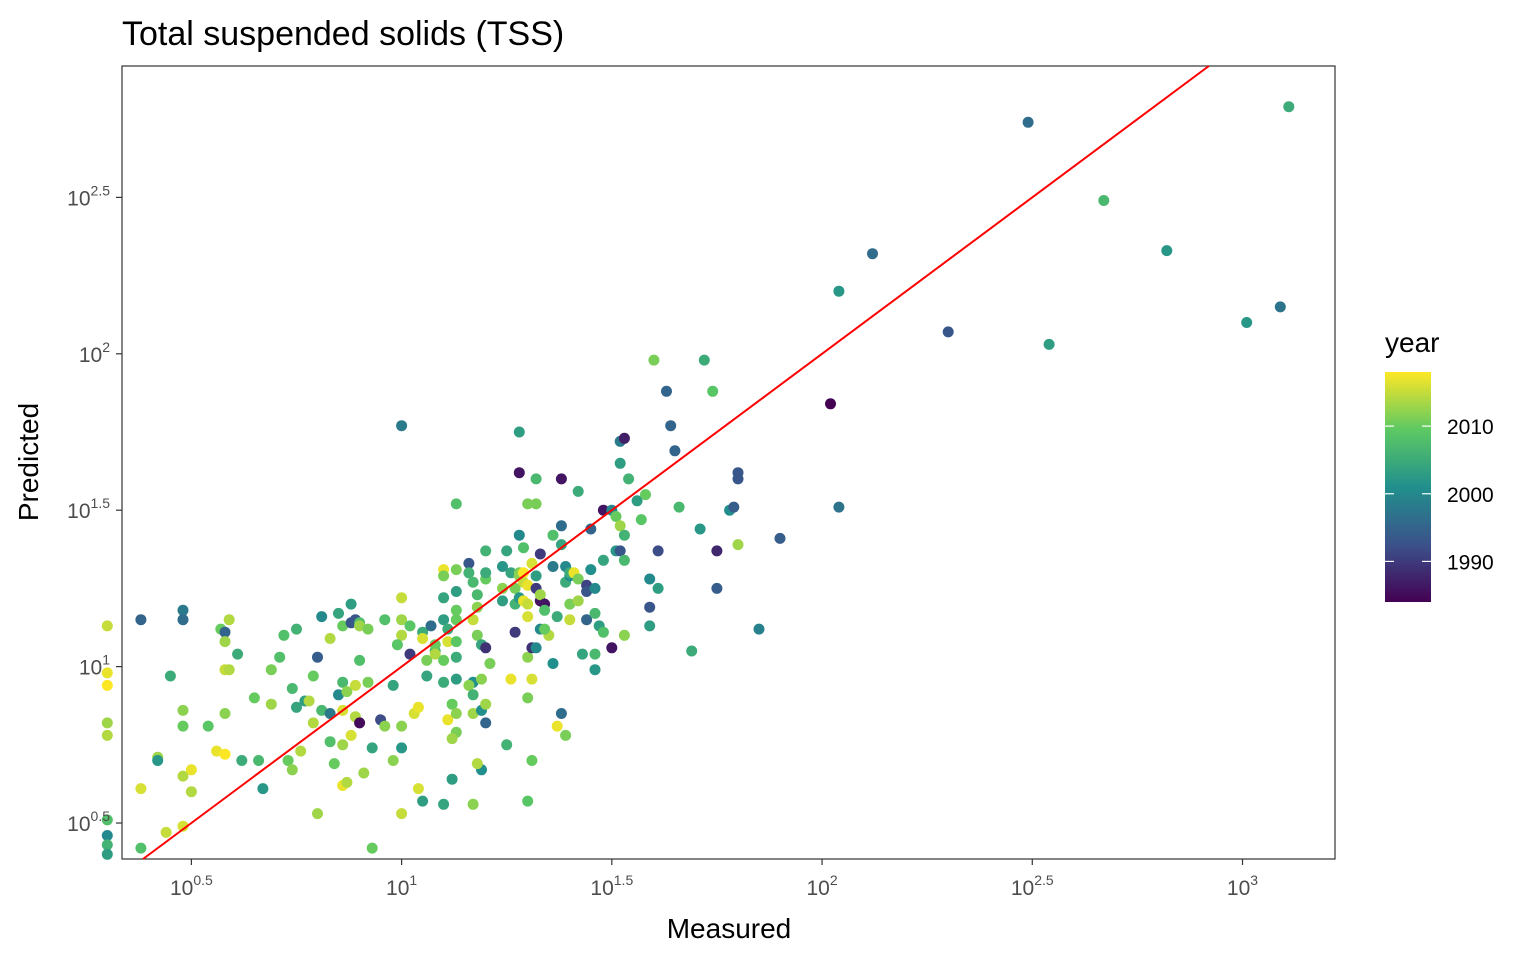  I want to click on legend-colorbar, so click(1408, 487).